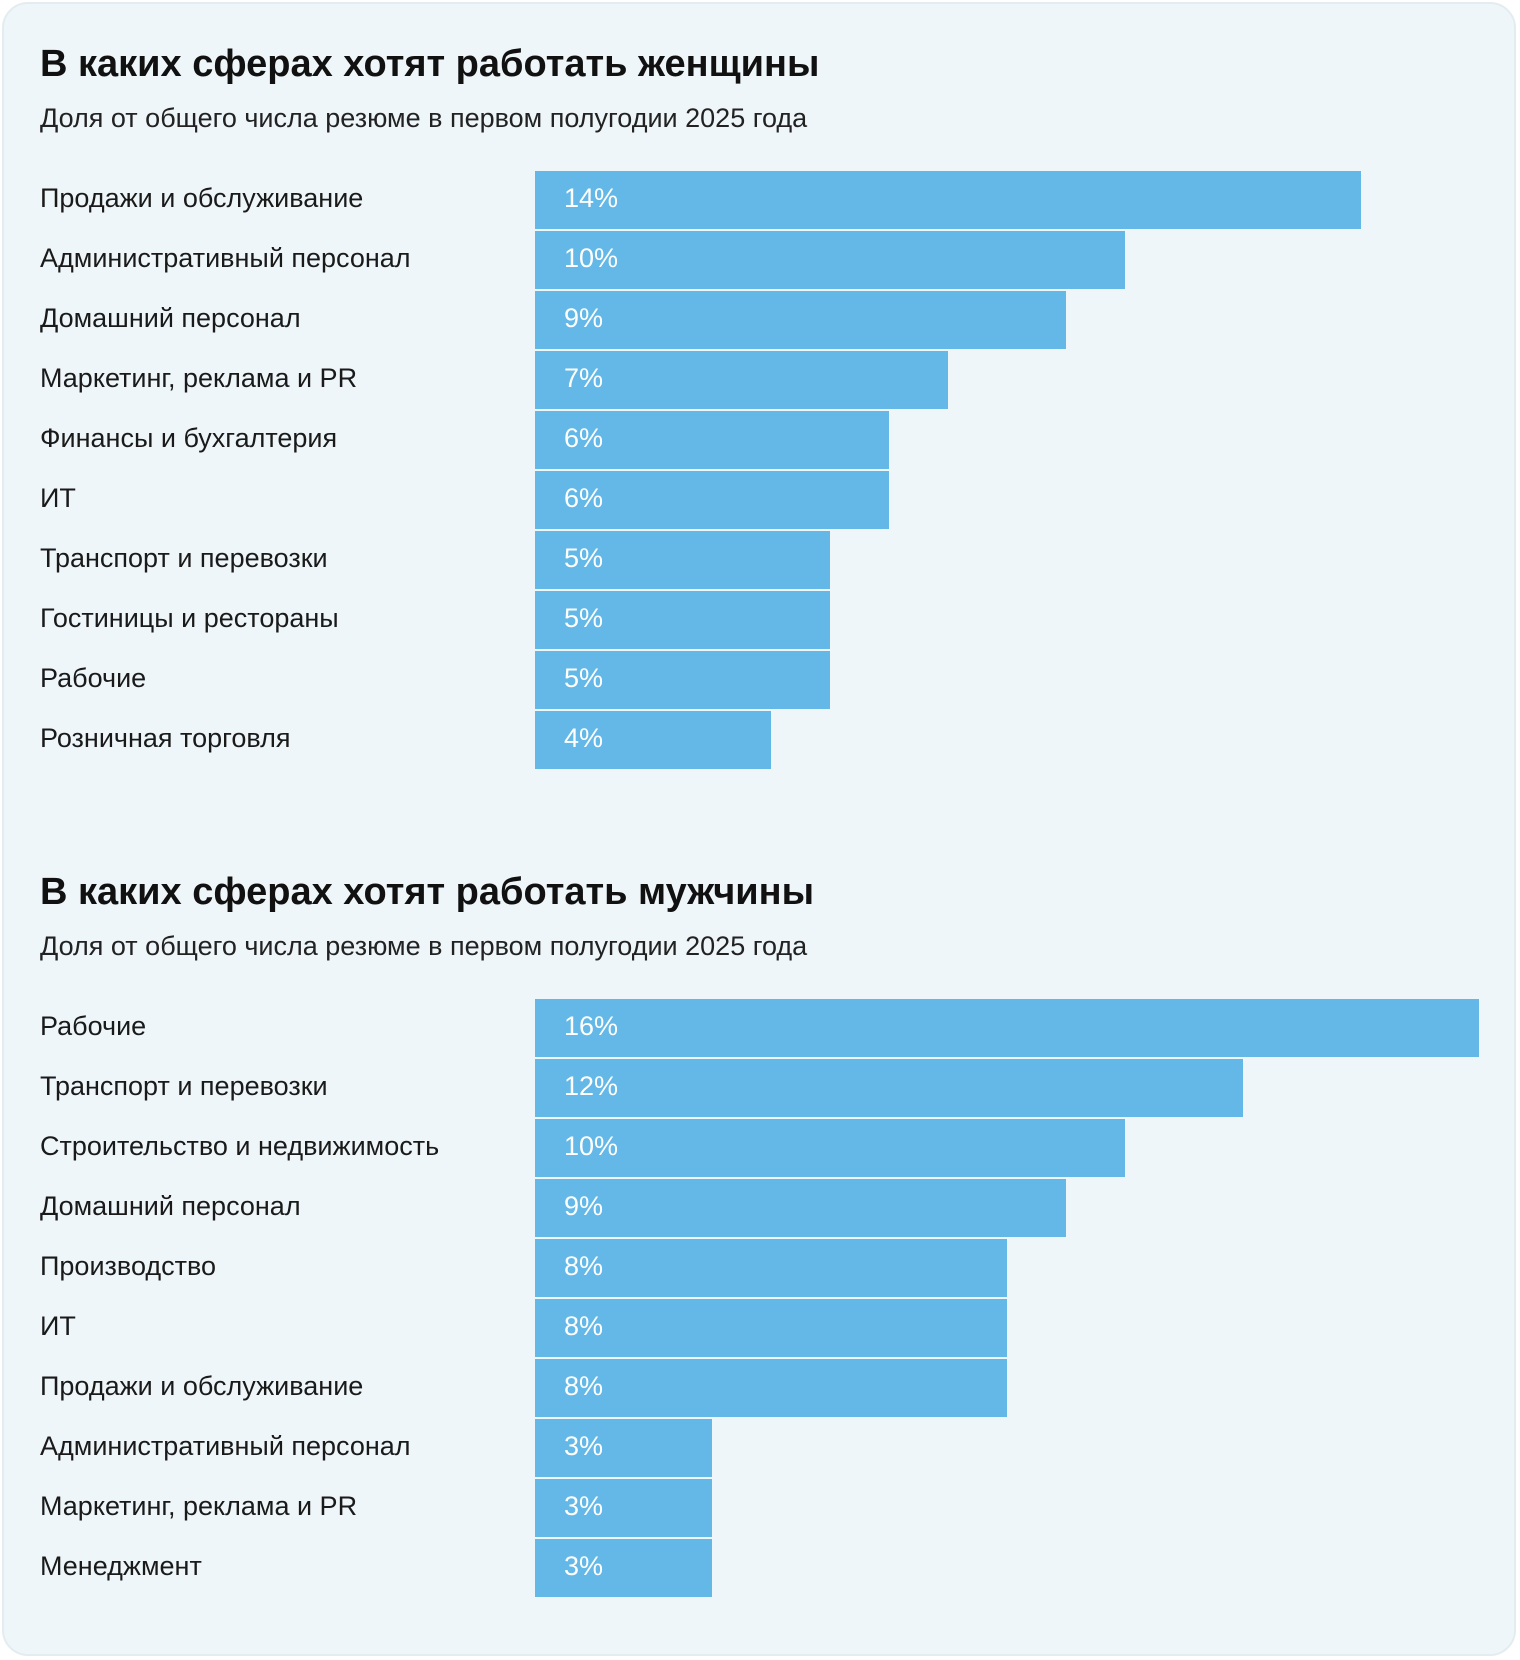 The width and height of the screenshot is (1520, 1660). I want to click on chart-title: В каких сферах хотят работать женщины, so click(429, 64).